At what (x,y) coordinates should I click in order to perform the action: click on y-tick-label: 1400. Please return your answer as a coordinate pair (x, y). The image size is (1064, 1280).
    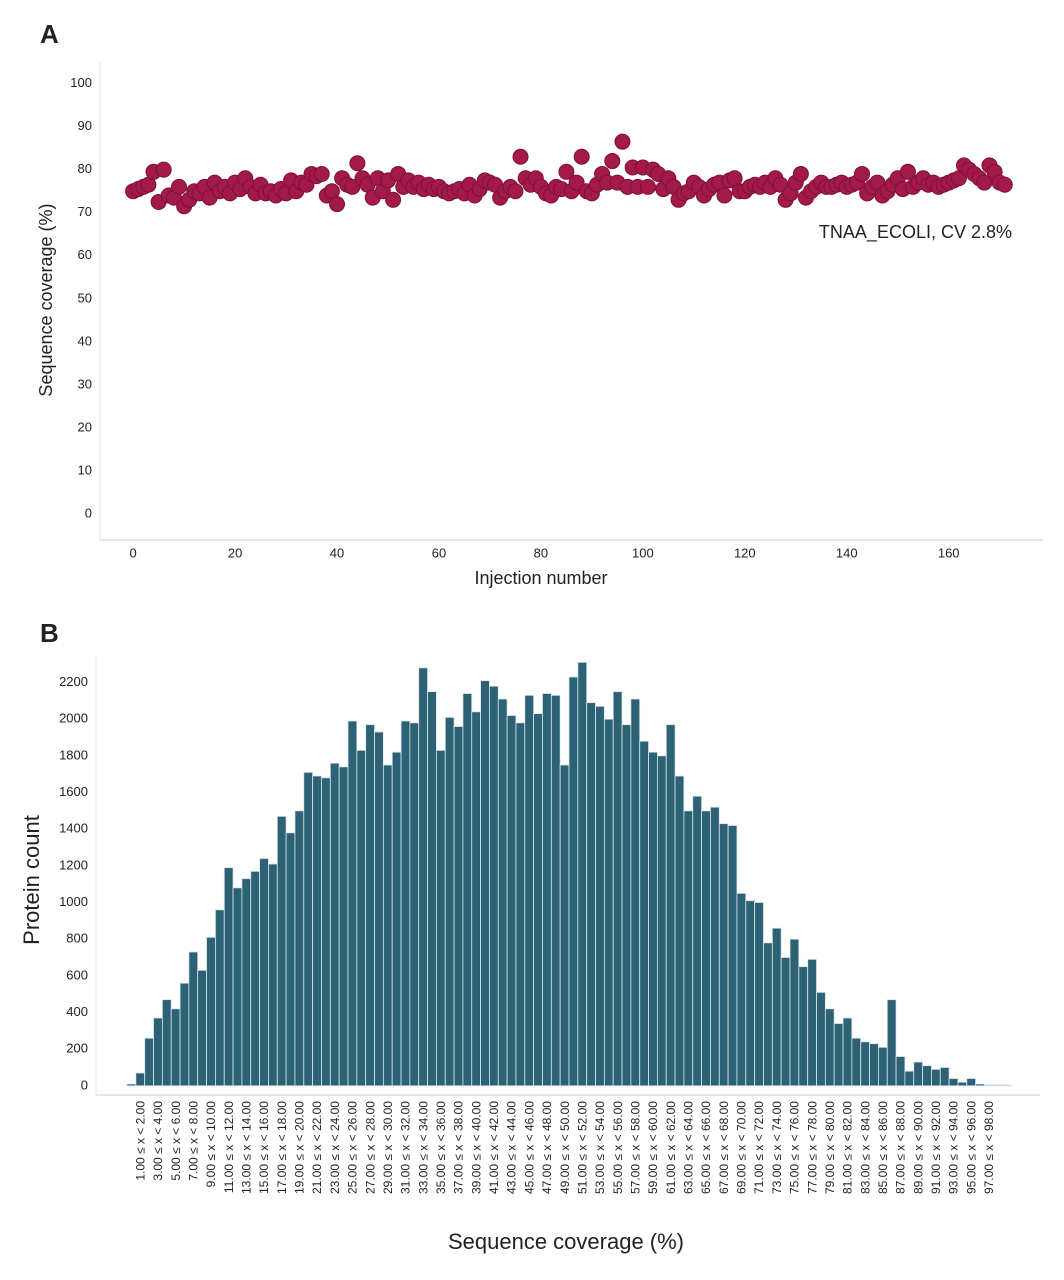
    Looking at the image, I should click on (73, 828).